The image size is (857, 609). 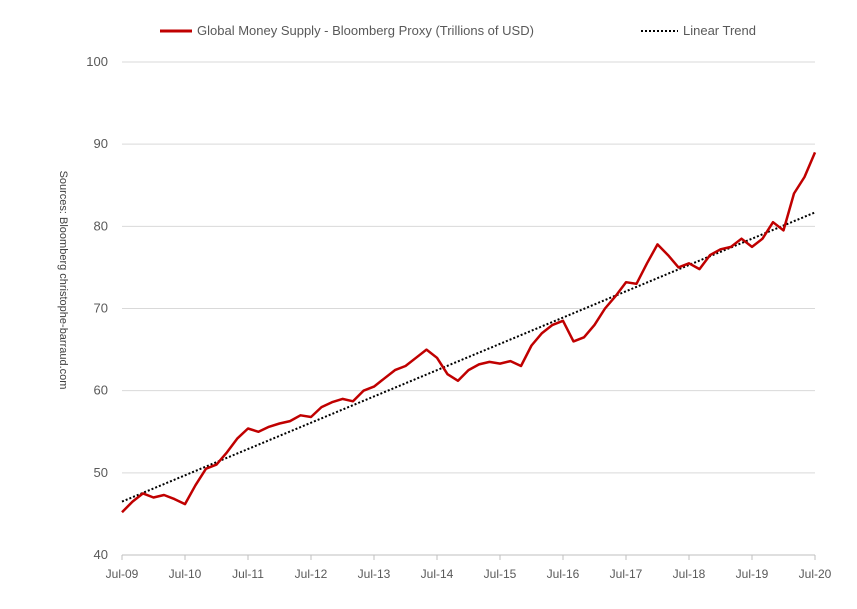 What do you see at coordinates (626, 574) in the screenshot?
I see `x-tick-label: Jul-17` at bounding box center [626, 574].